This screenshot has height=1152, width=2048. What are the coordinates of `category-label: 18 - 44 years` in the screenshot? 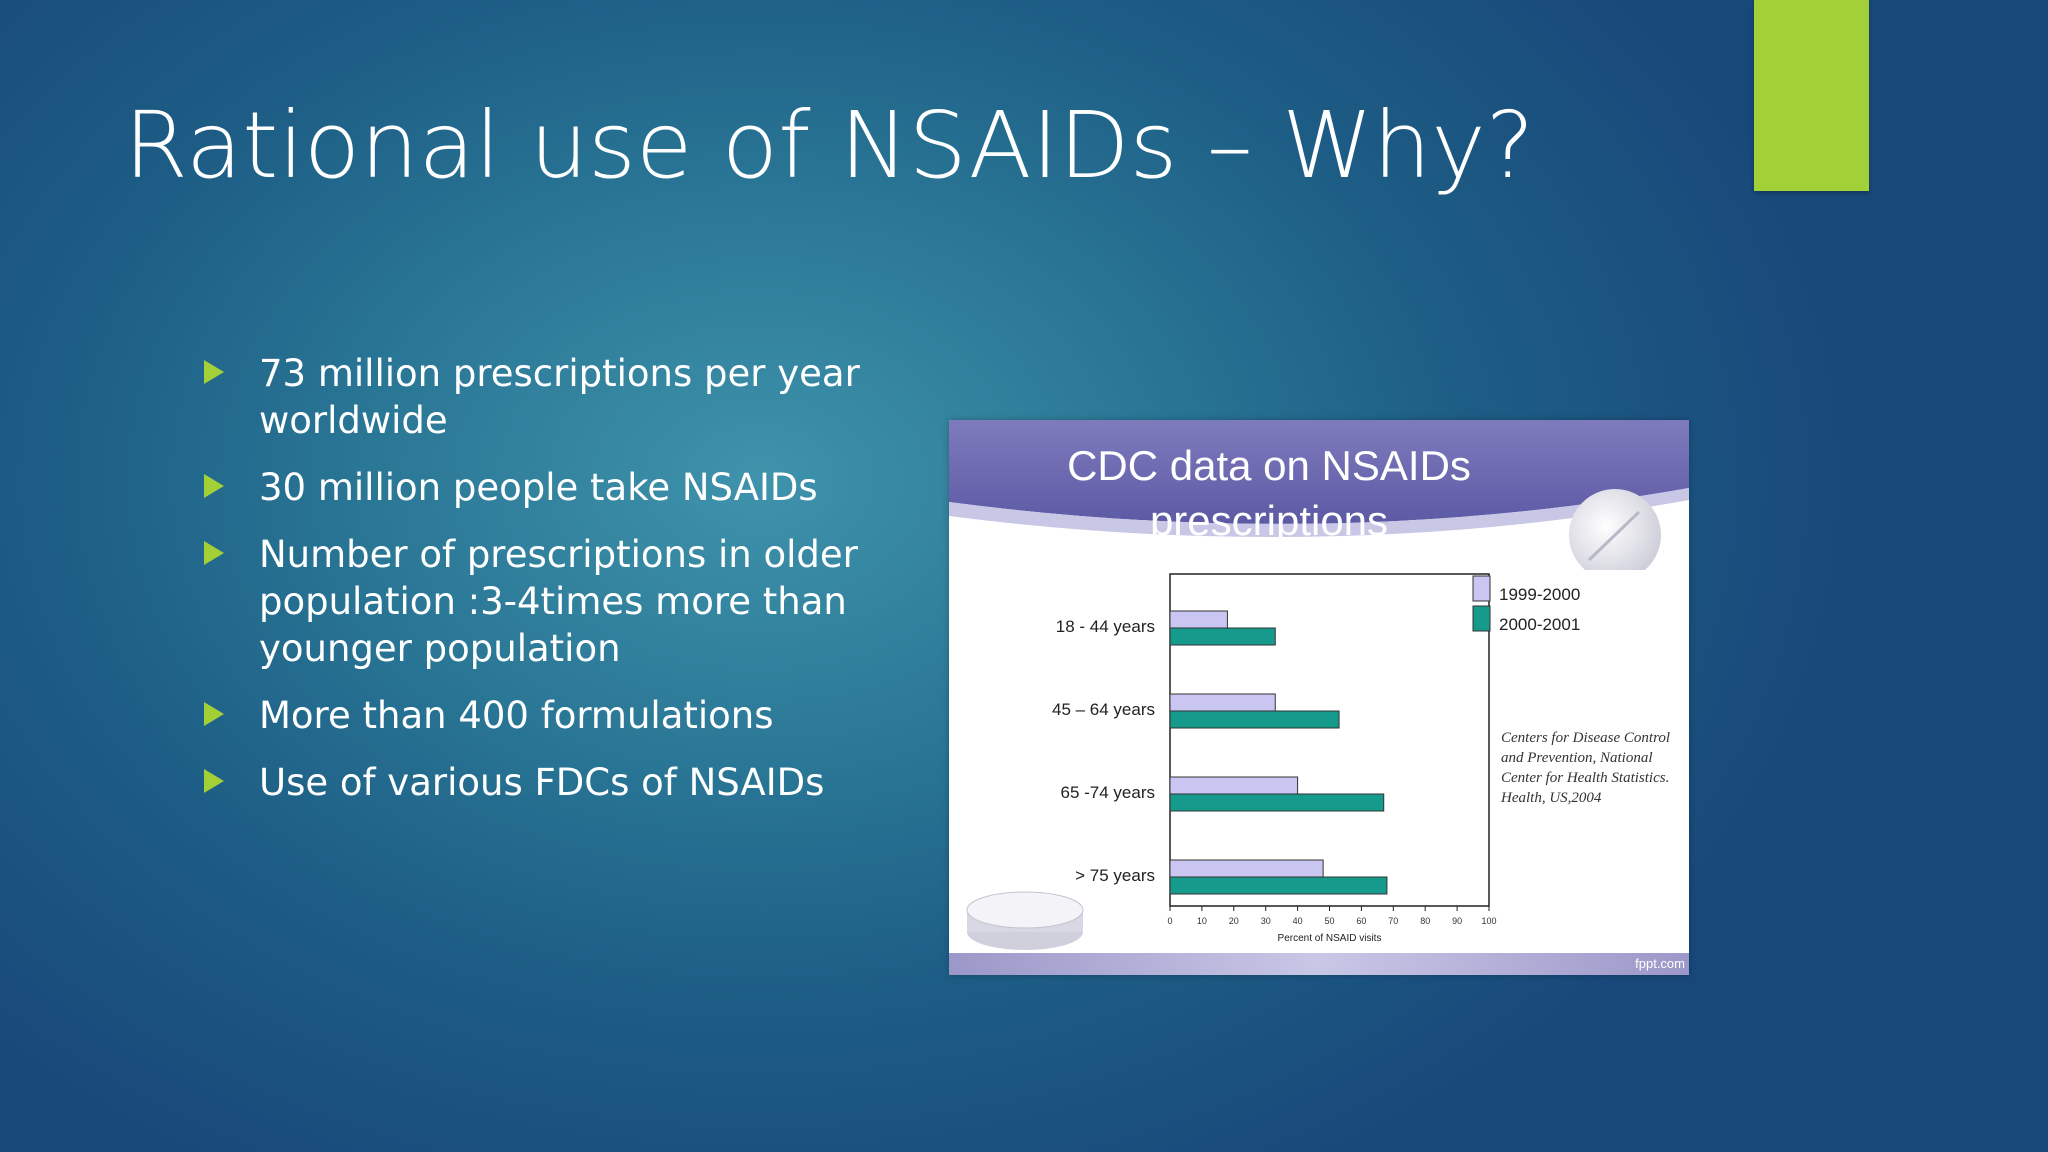 It's located at (1105, 626).